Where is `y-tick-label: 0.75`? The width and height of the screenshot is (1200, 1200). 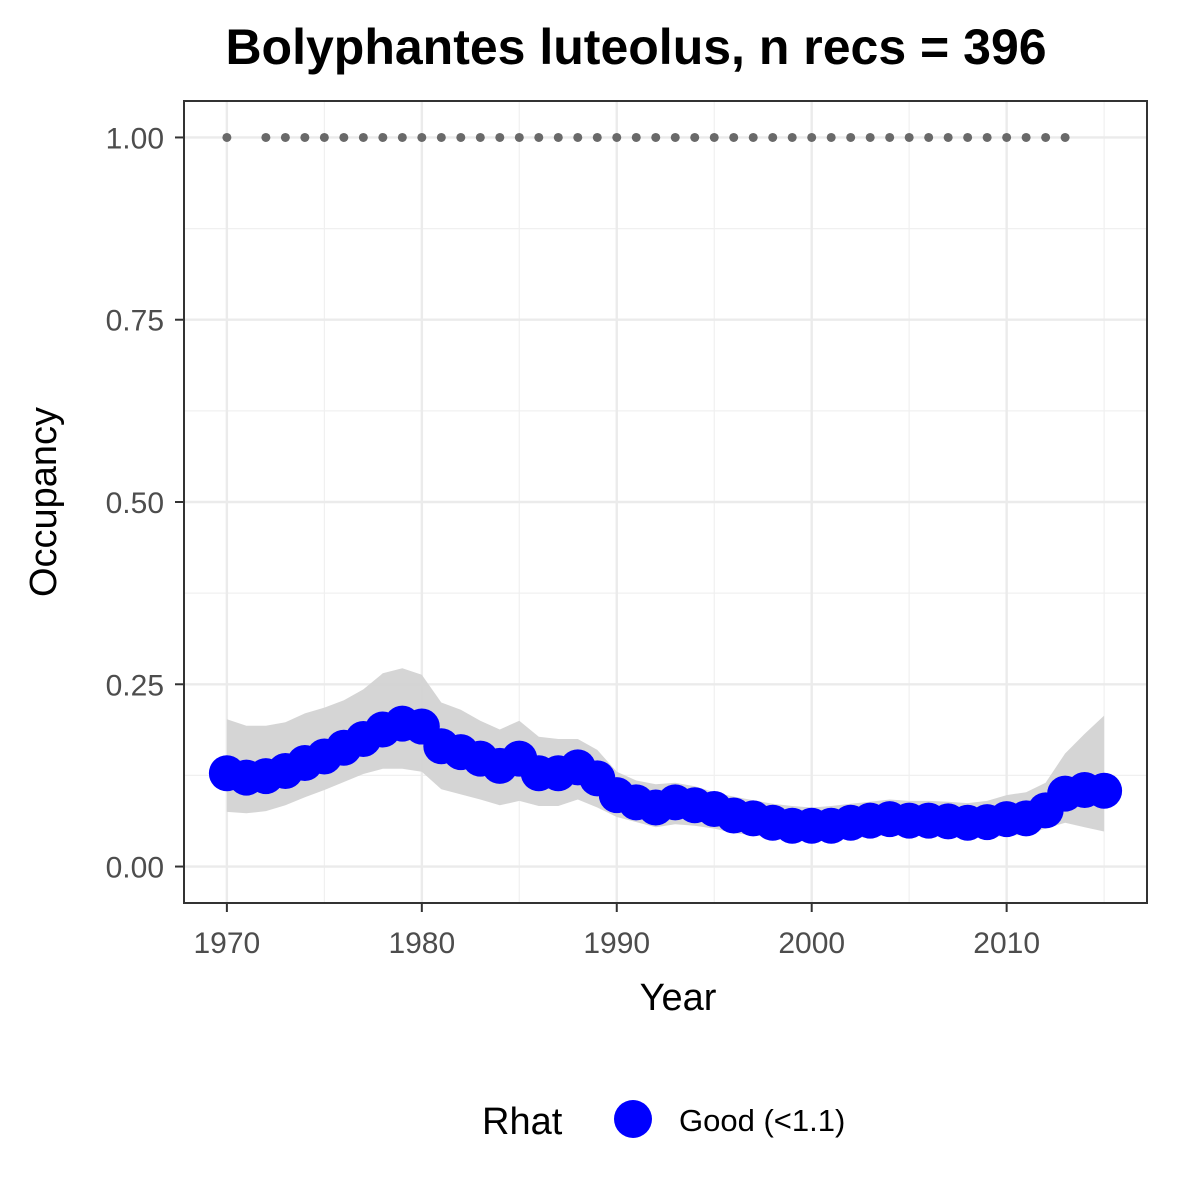 y-tick-label: 0.75 is located at coordinates (135, 321).